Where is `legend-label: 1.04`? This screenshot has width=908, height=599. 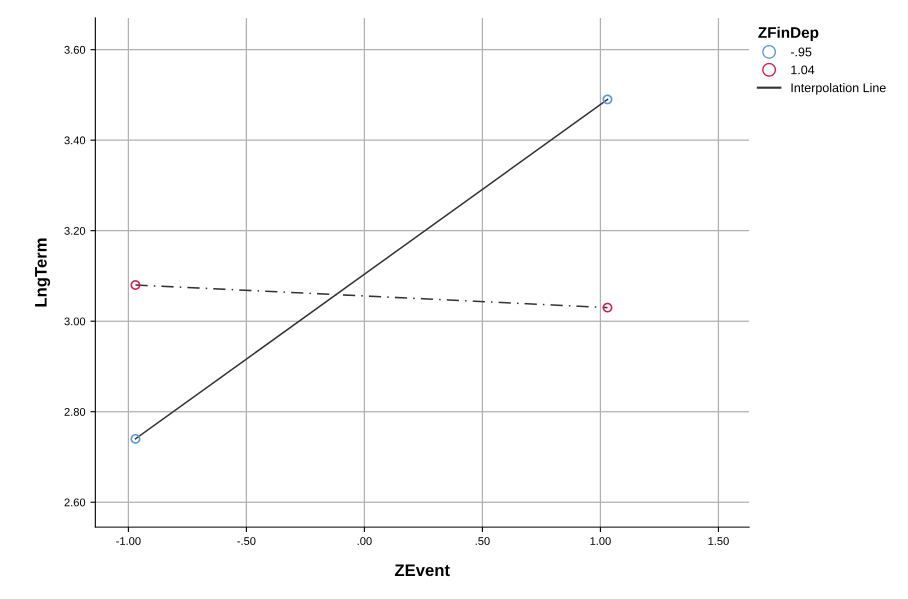
legend-label: 1.04 is located at coordinates (802, 69).